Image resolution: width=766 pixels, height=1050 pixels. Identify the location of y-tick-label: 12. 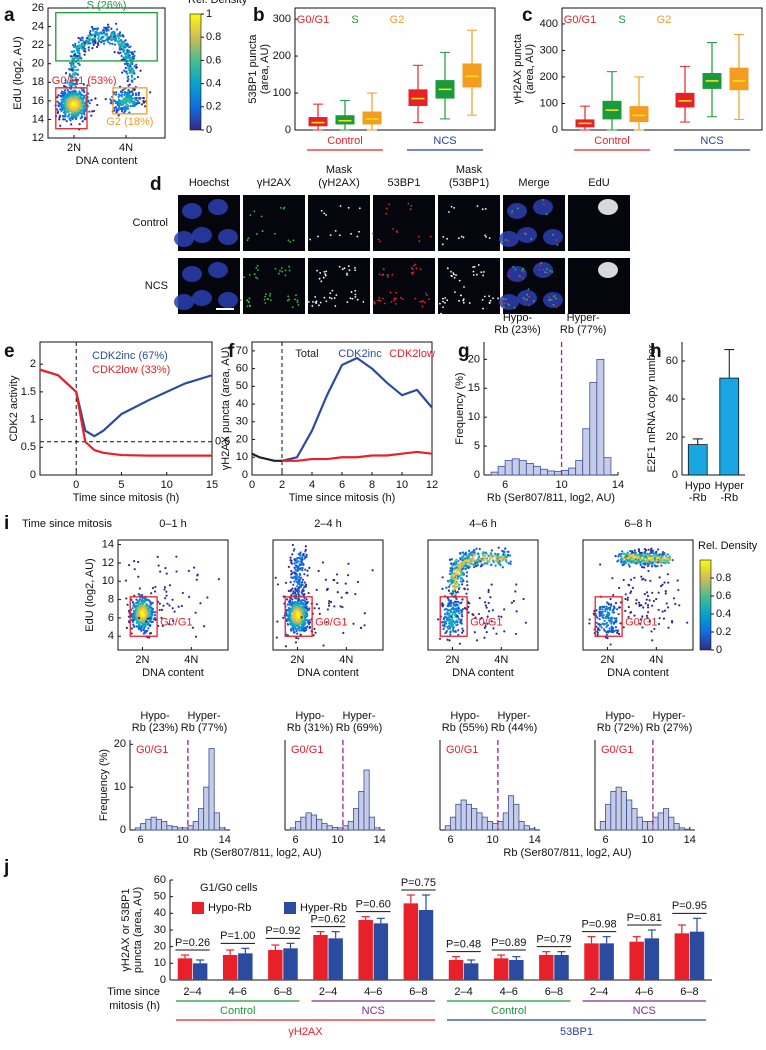
(108, 563).